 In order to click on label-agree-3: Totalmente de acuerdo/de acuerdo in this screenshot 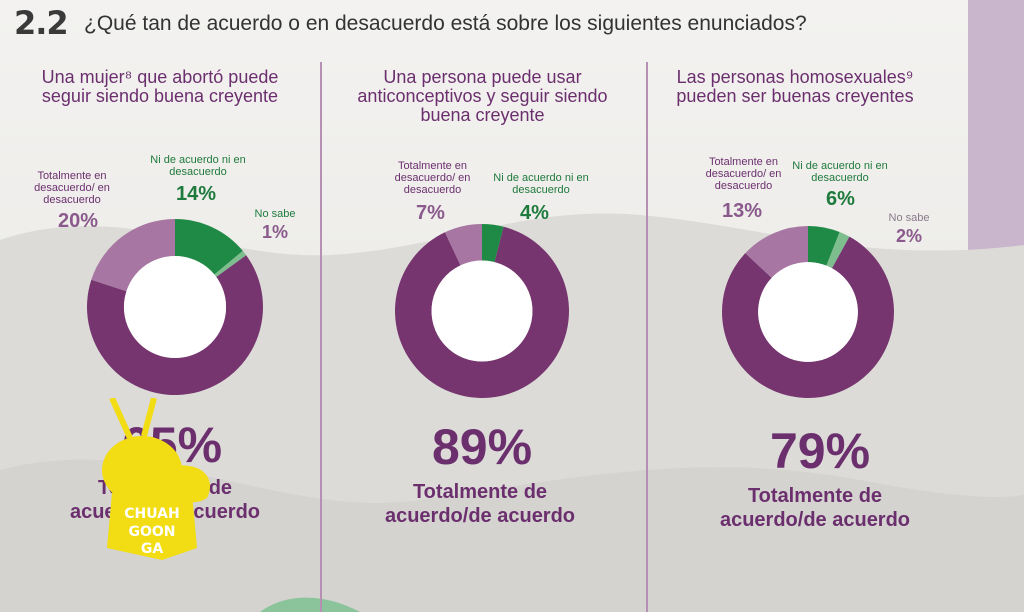, I will do `click(815, 508)`.